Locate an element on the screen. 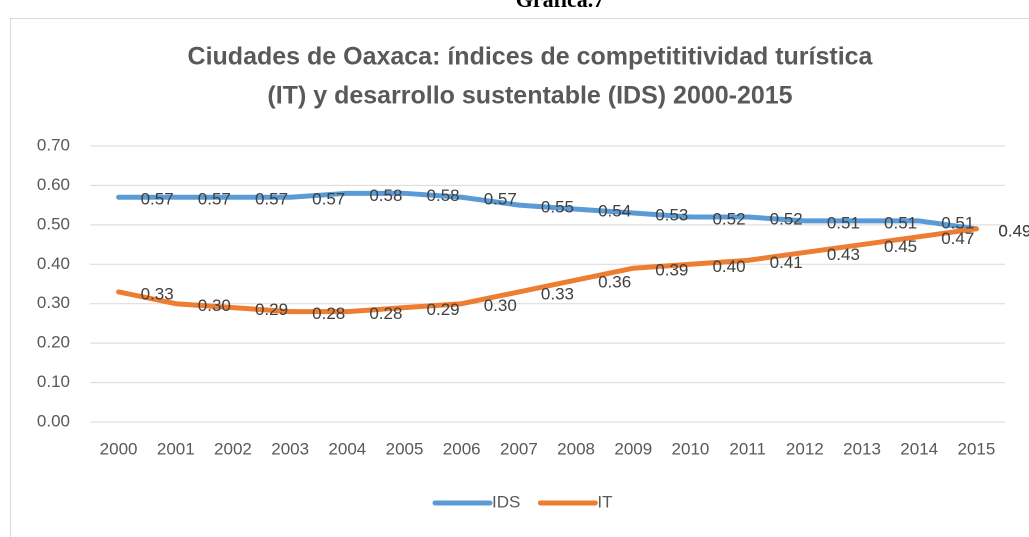 The width and height of the screenshot is (1029, 537). figure-heading: Gráfica.7 is located at coordinates (560, 6).